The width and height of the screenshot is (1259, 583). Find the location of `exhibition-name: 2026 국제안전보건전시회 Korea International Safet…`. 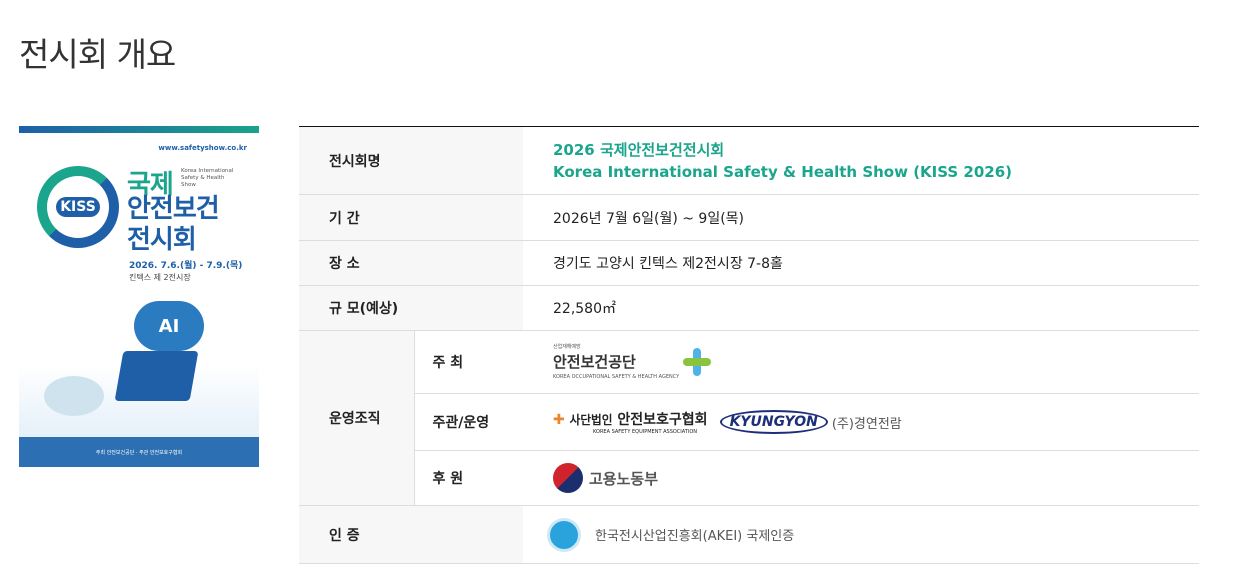

exhibition-name: 2026 국제안전보건전시회 Korea International Safet… is located at coordinates (861, 160).